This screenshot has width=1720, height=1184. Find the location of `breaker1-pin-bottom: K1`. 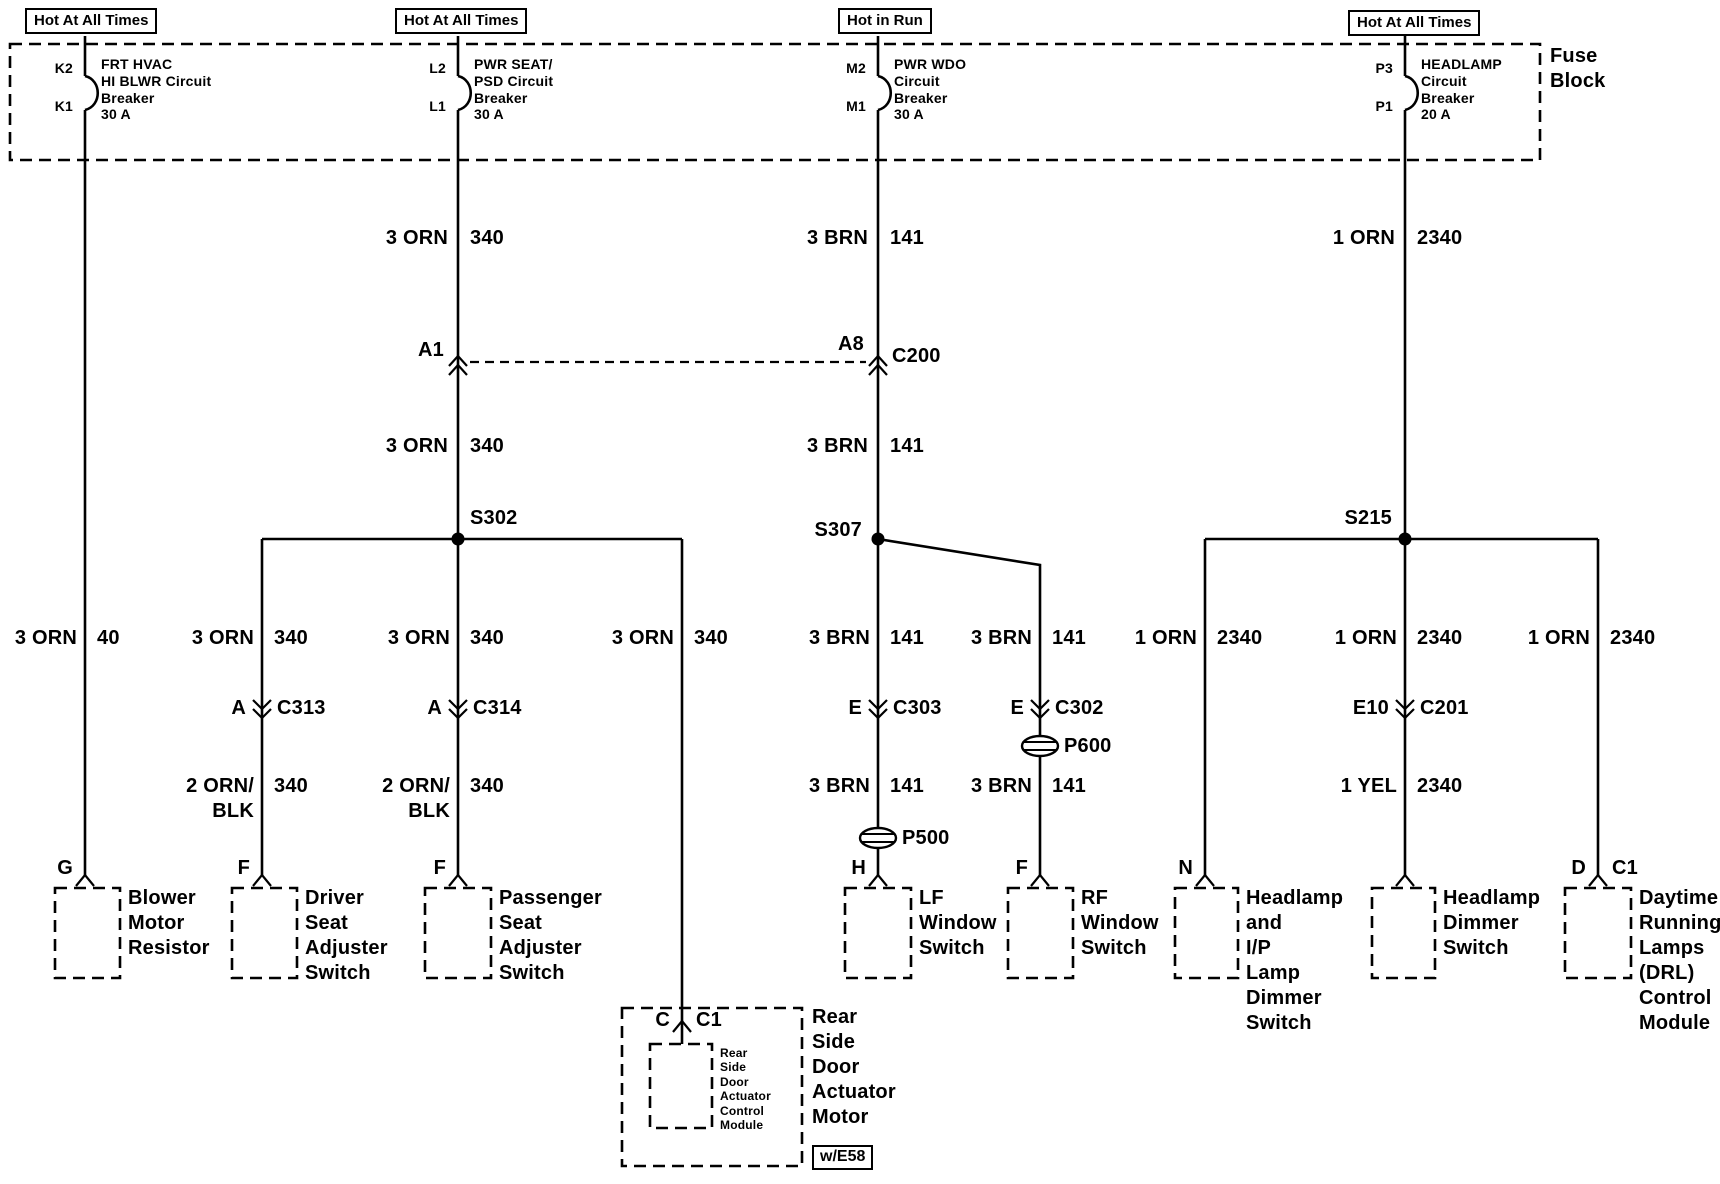

breaker1-pin-bottom: K1 is located at coordinates (63, 106).